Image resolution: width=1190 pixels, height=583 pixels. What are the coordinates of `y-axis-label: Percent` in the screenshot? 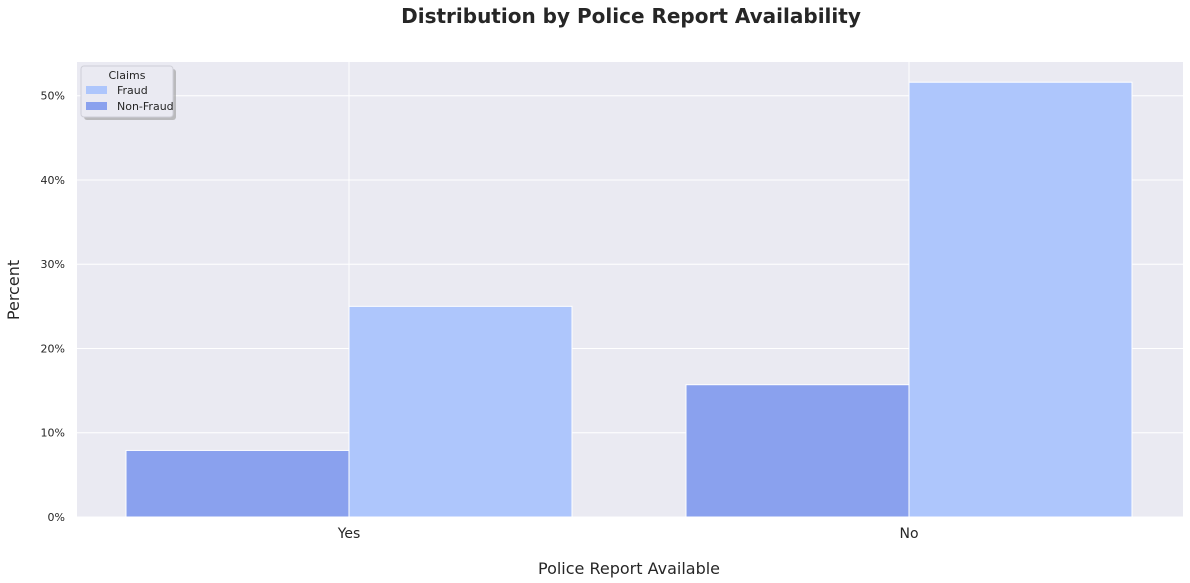 It's located at (13, 290).